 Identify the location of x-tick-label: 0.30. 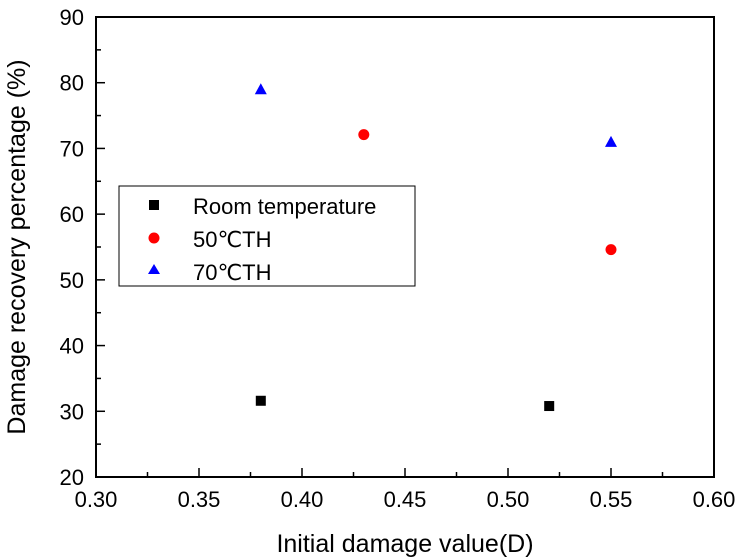
(96, 499).